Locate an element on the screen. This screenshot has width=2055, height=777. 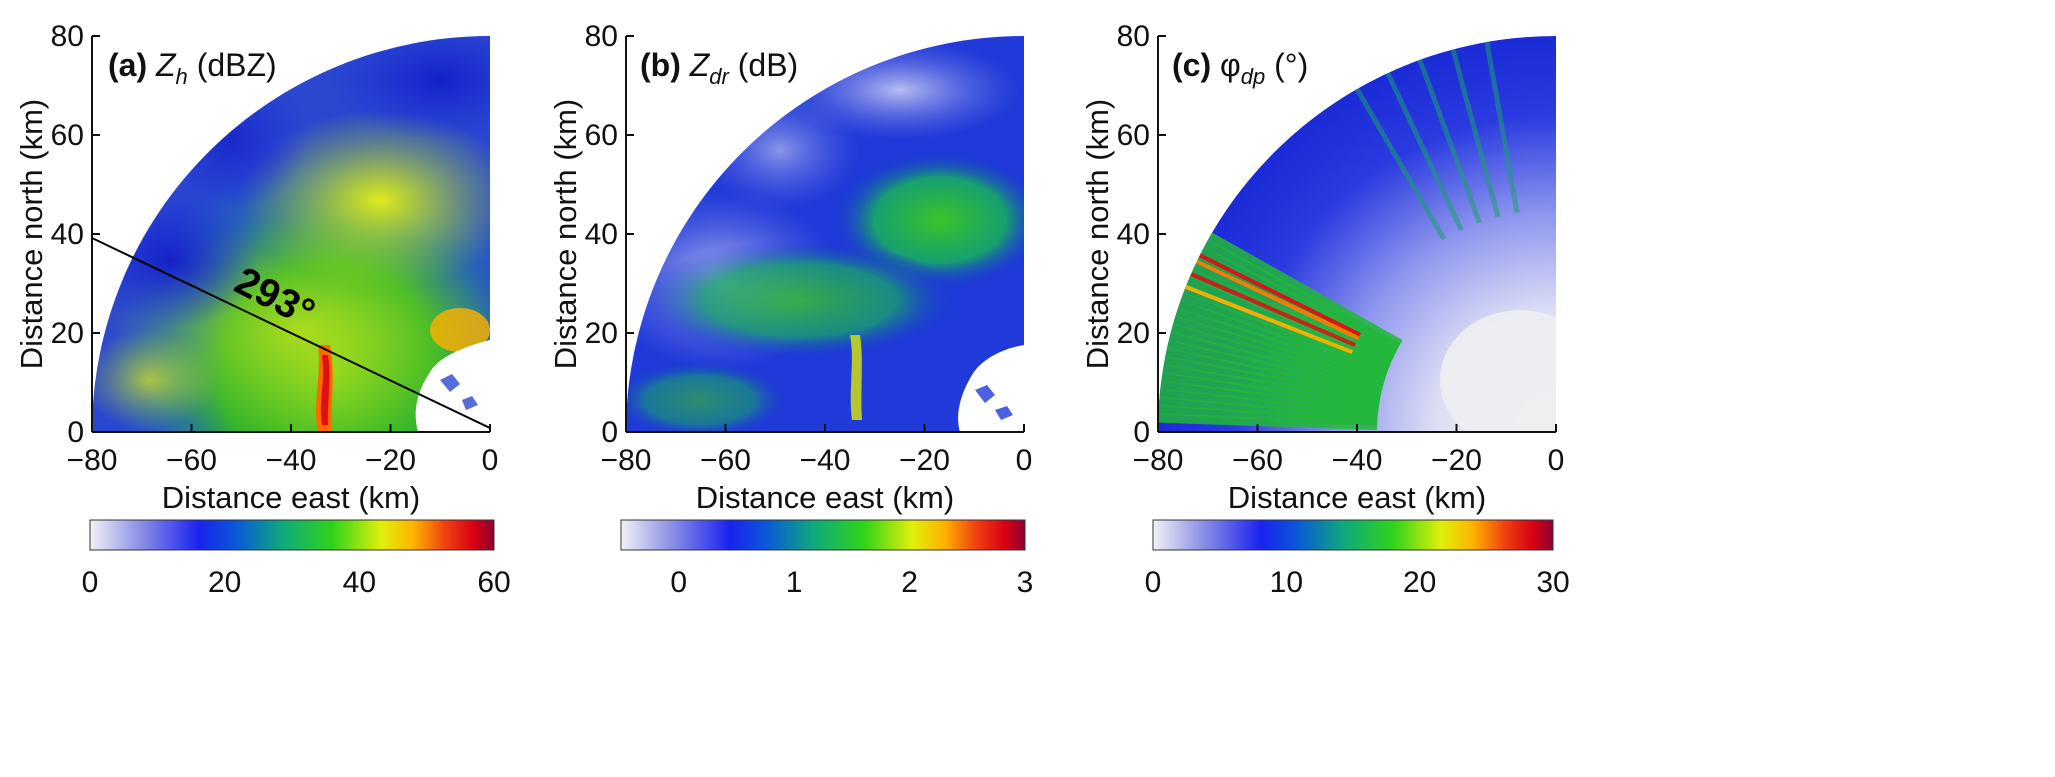
panel-a-colorbar is located at coordinates (292, 535).